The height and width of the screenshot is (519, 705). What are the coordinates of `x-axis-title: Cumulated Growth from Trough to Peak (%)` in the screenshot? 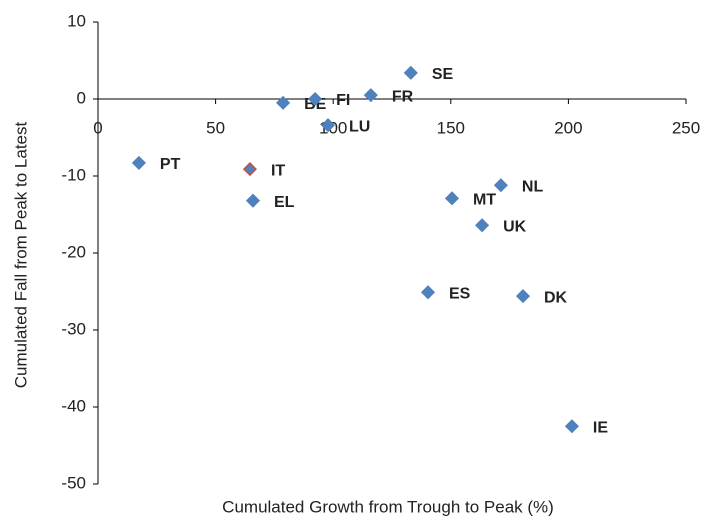 It's located at (388, 506).